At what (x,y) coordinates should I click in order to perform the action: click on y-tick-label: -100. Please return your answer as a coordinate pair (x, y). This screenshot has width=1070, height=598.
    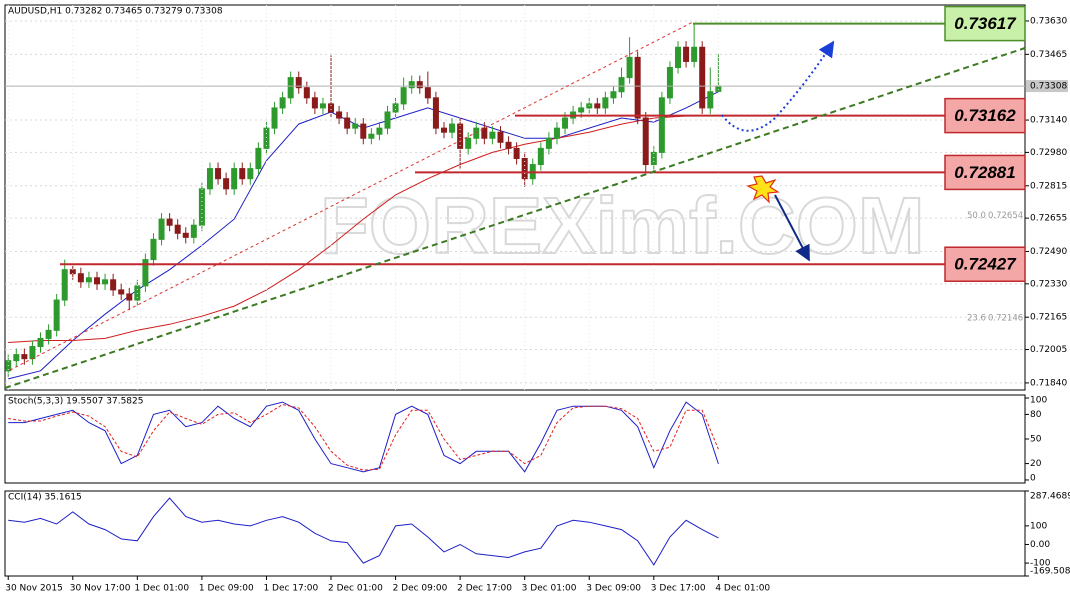
    Looking at the image, I should click on (1040, 564).